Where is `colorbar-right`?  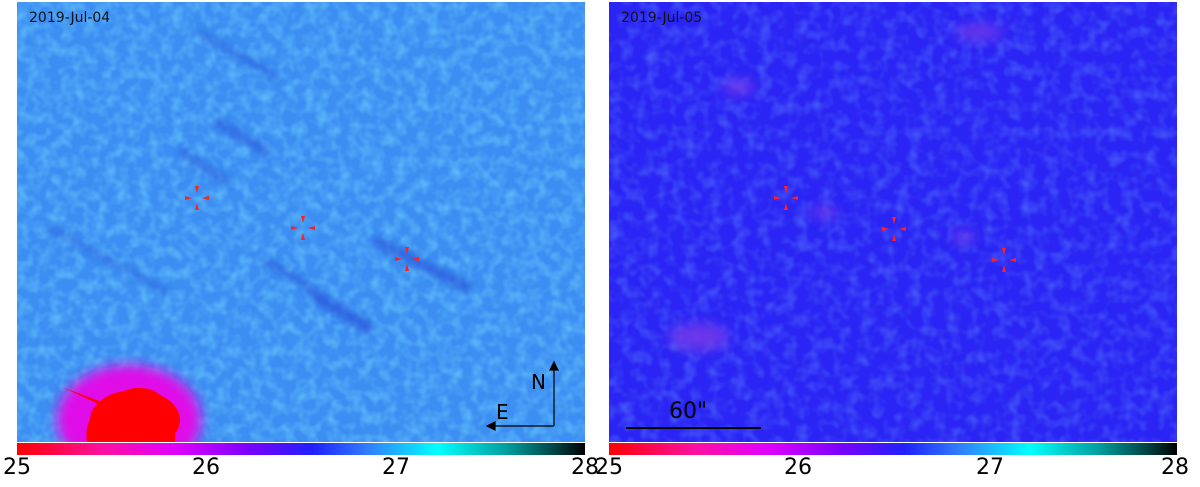
colorbar-right is located at coordinates (893, 449).